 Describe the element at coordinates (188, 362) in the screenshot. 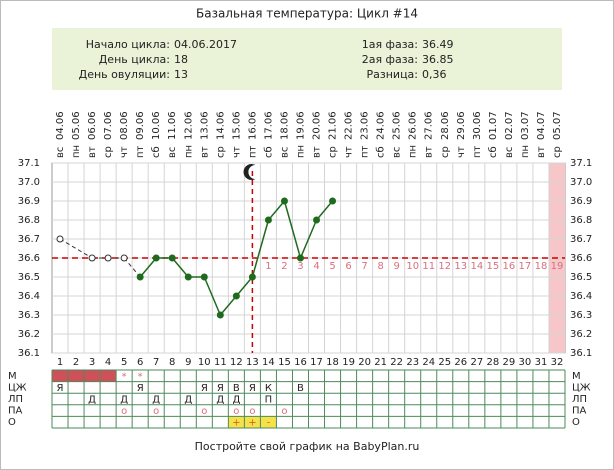

I see `x-tick-label: 9` at that location.